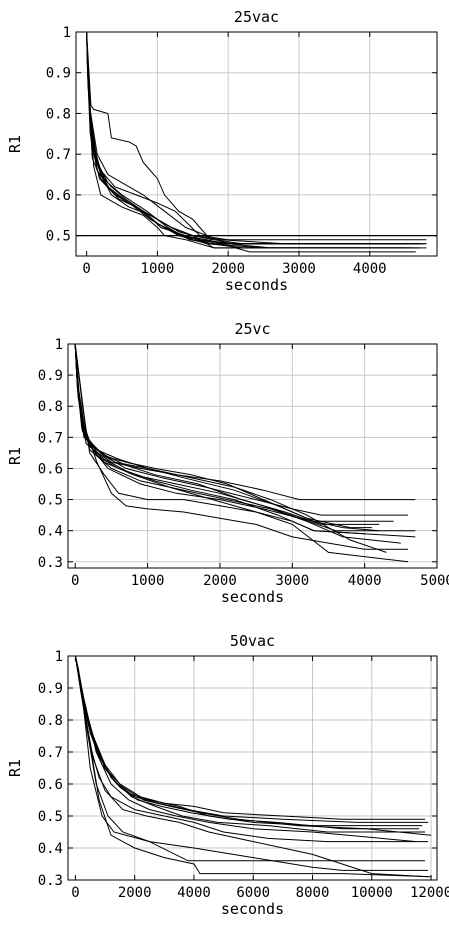 The width and height of the screenshot is (449, 925). I want to click on x-tick-label: 12000, so click(429, 893).